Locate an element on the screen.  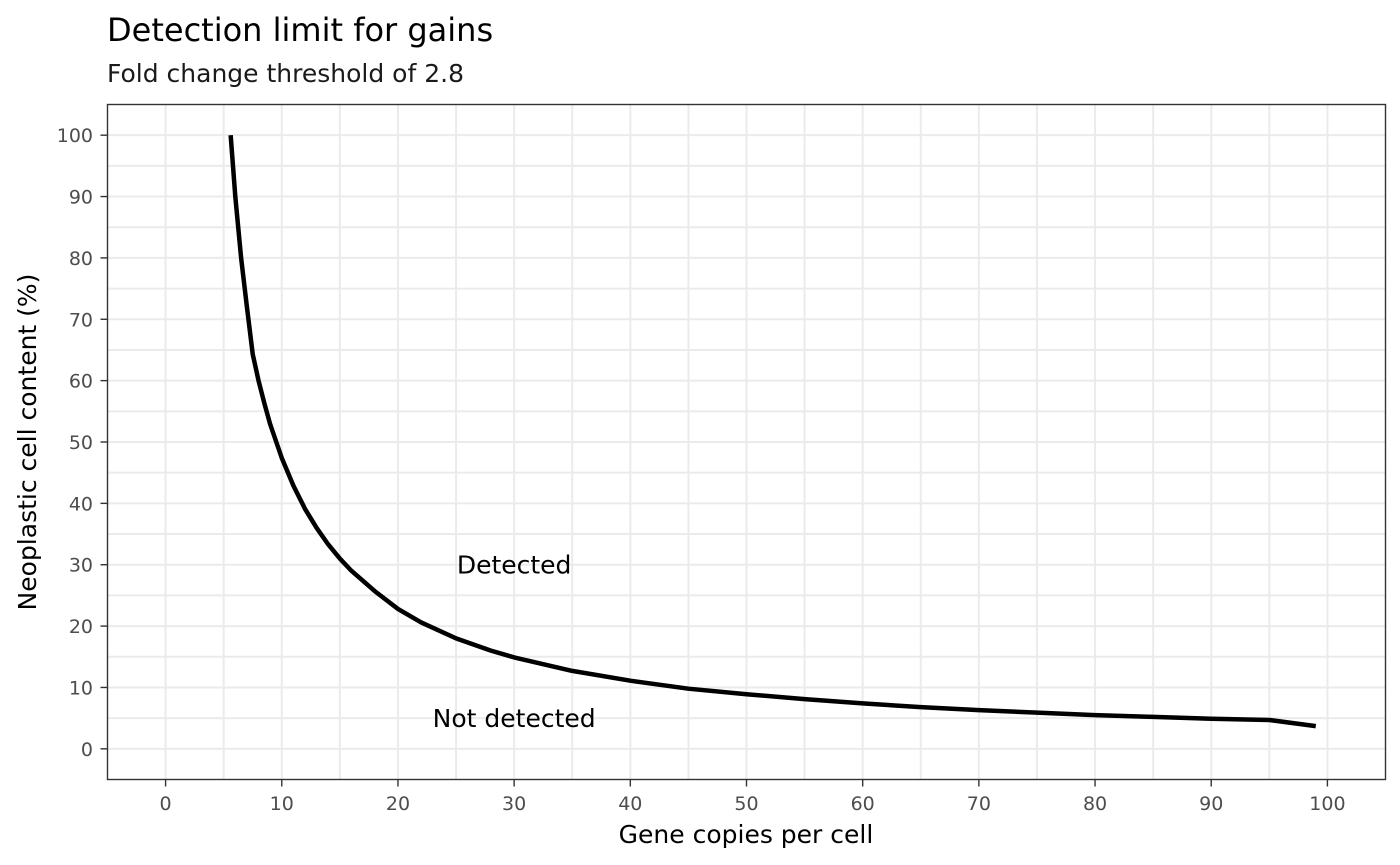
y-tick-label: 100 is located at coordinates (75, 136).